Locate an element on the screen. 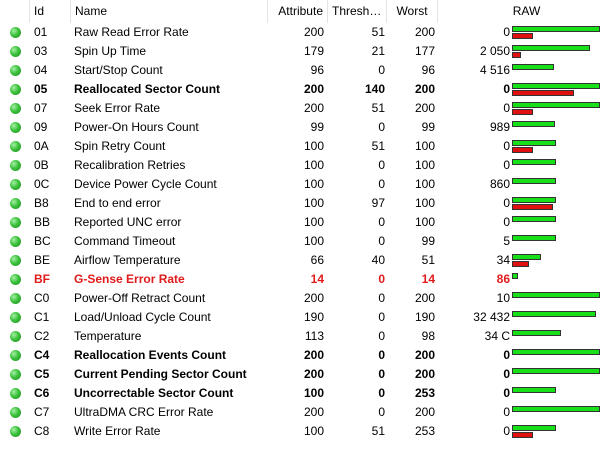 The width and height of the screenshot is (615, 449). table-row: C5 Current Pending Sector Count 200 0 200 0 is located at coordinates (307, 374).